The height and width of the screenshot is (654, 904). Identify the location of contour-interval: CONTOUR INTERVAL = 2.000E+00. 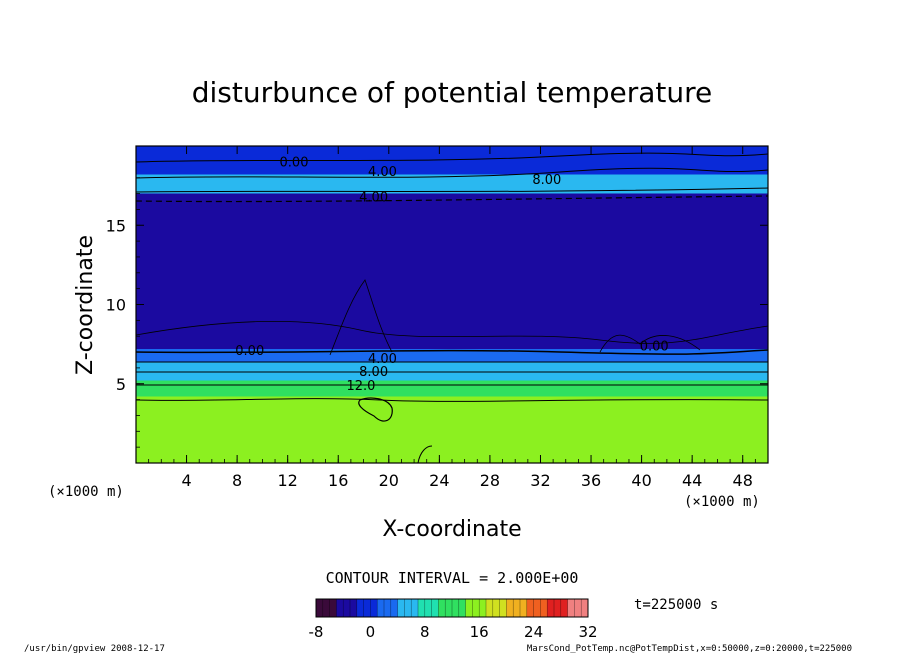
(452, 578).